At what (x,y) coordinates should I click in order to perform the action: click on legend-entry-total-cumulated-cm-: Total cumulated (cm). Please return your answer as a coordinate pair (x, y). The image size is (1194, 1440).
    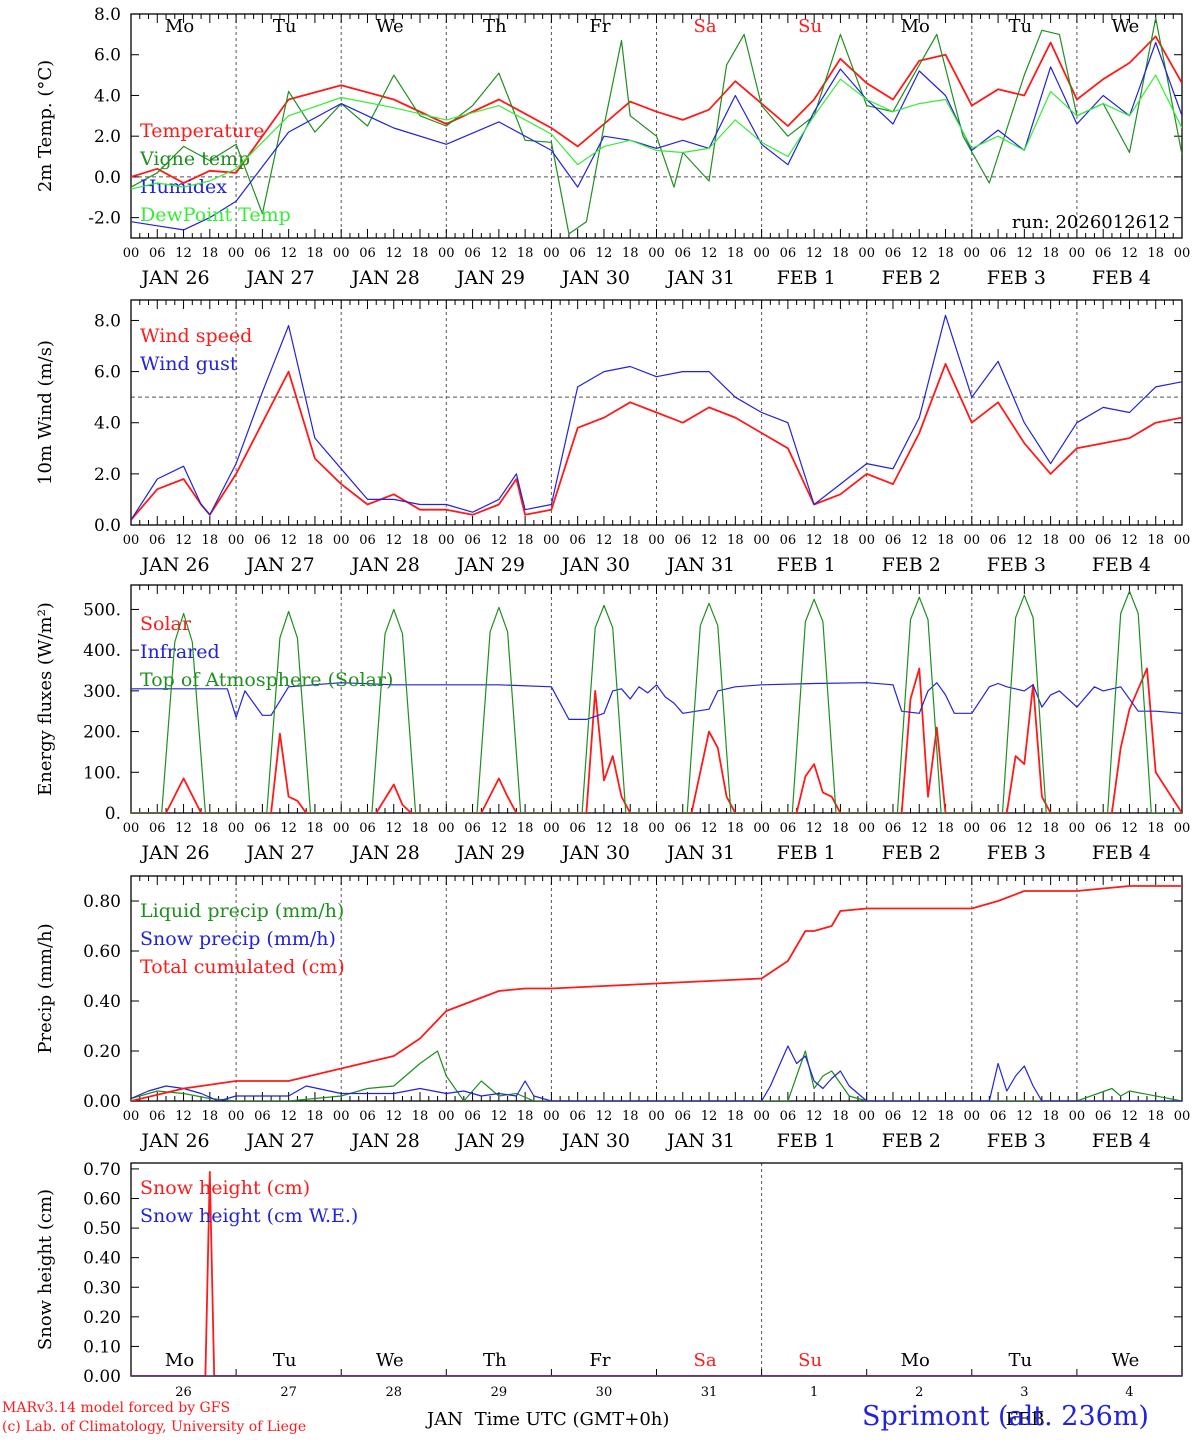
    Looking at the image, I should click on (242, 967).